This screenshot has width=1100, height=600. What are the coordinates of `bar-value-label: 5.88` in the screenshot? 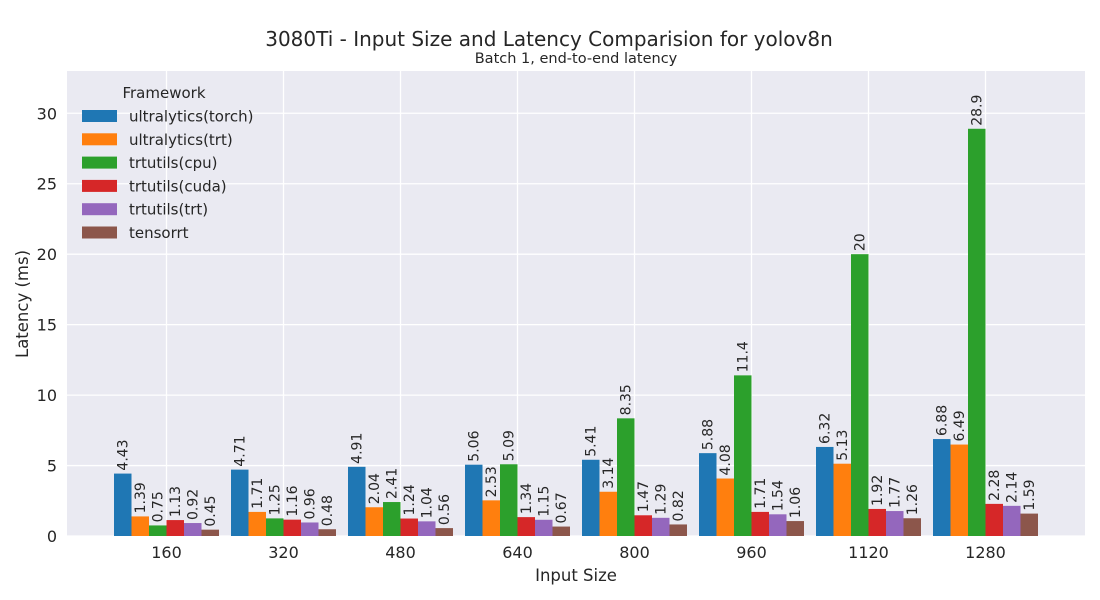 It's located at (709, 434).